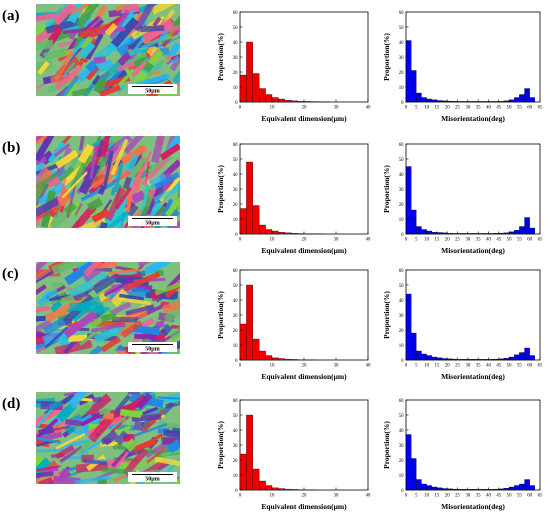  What do you see at coordinates (336, 496) in the screenshot?
I see `x-tick-label: 30` at bounding box center [336, 496].